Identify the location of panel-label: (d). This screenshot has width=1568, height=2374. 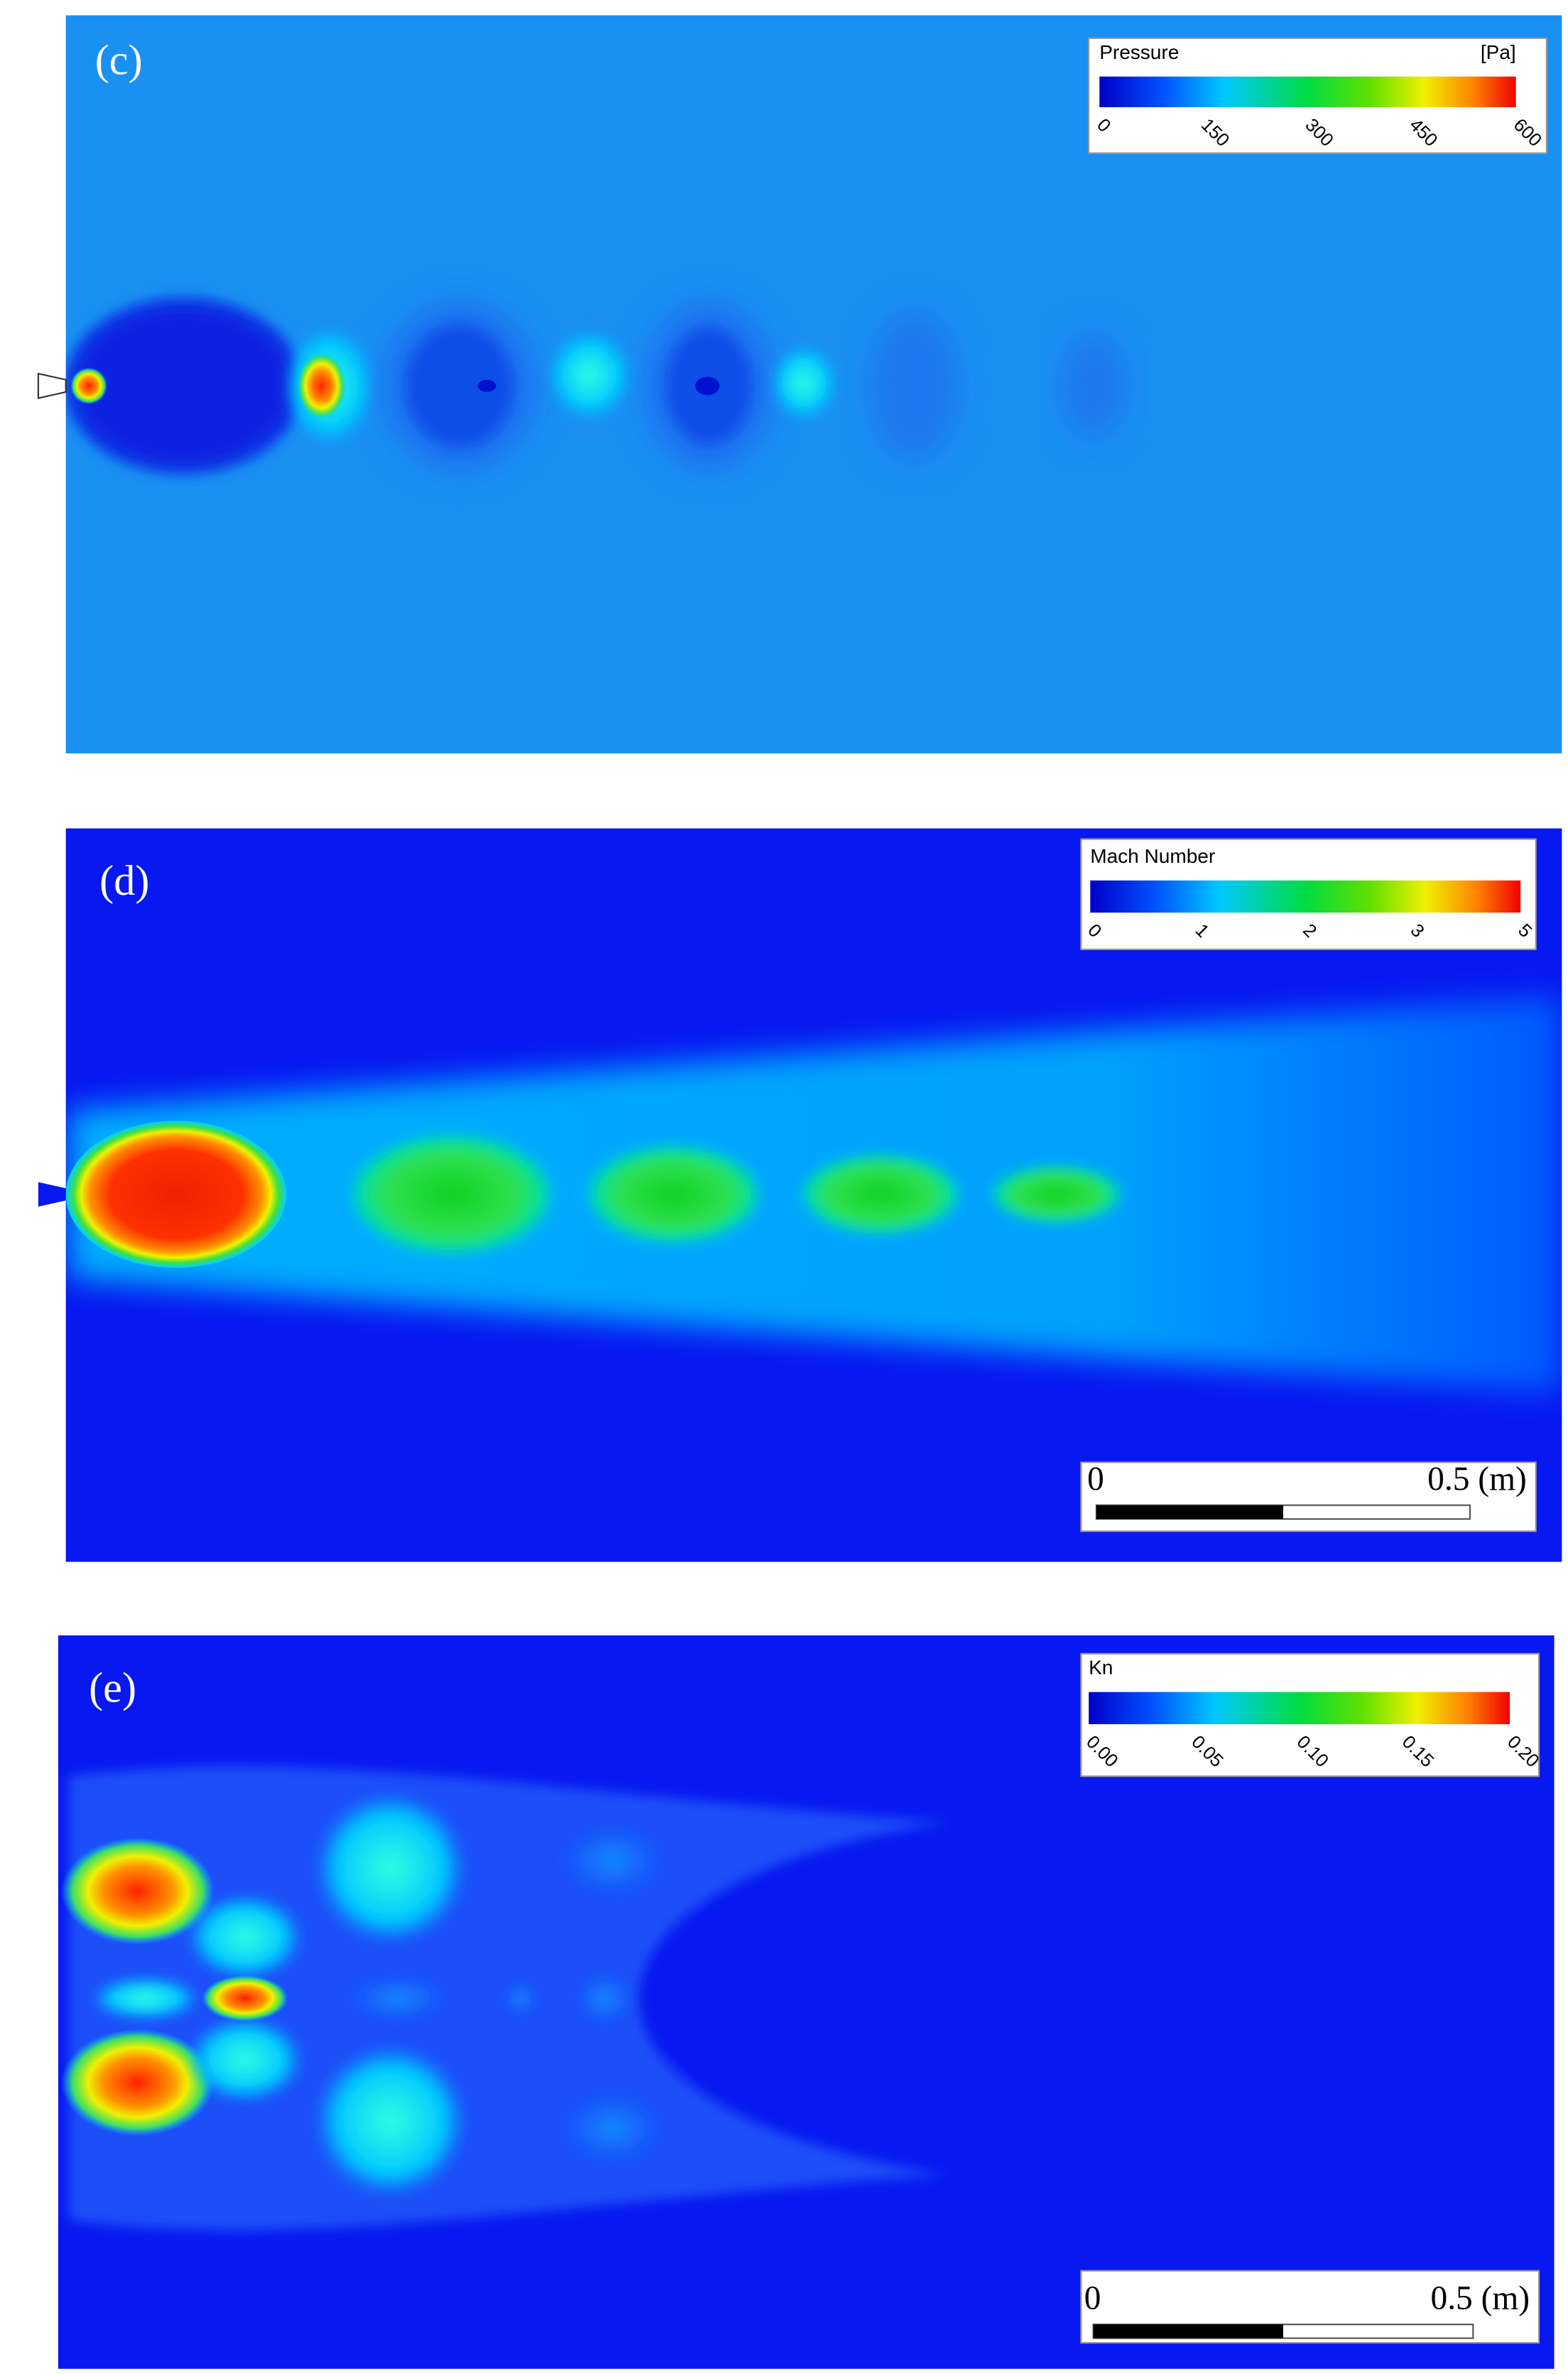
(124, 881).